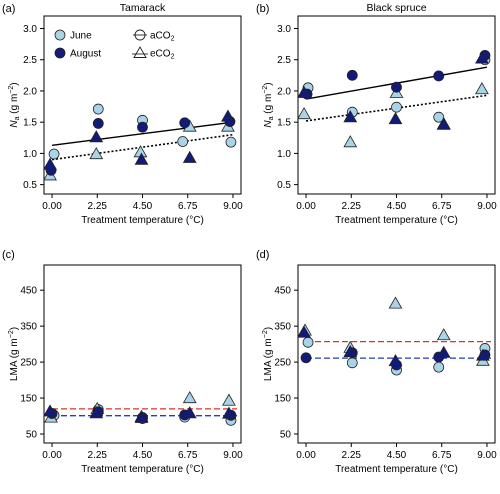  Describe the element at coordinates (173, 39) in the screenshot. I see `legend-aco2-sub: 2` at that location.